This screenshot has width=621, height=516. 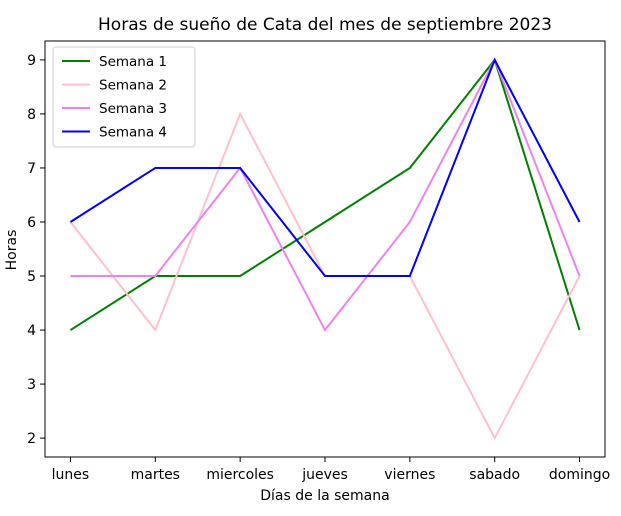 I want to click on legend-label: Semana 4, so click(x=133, y=133).